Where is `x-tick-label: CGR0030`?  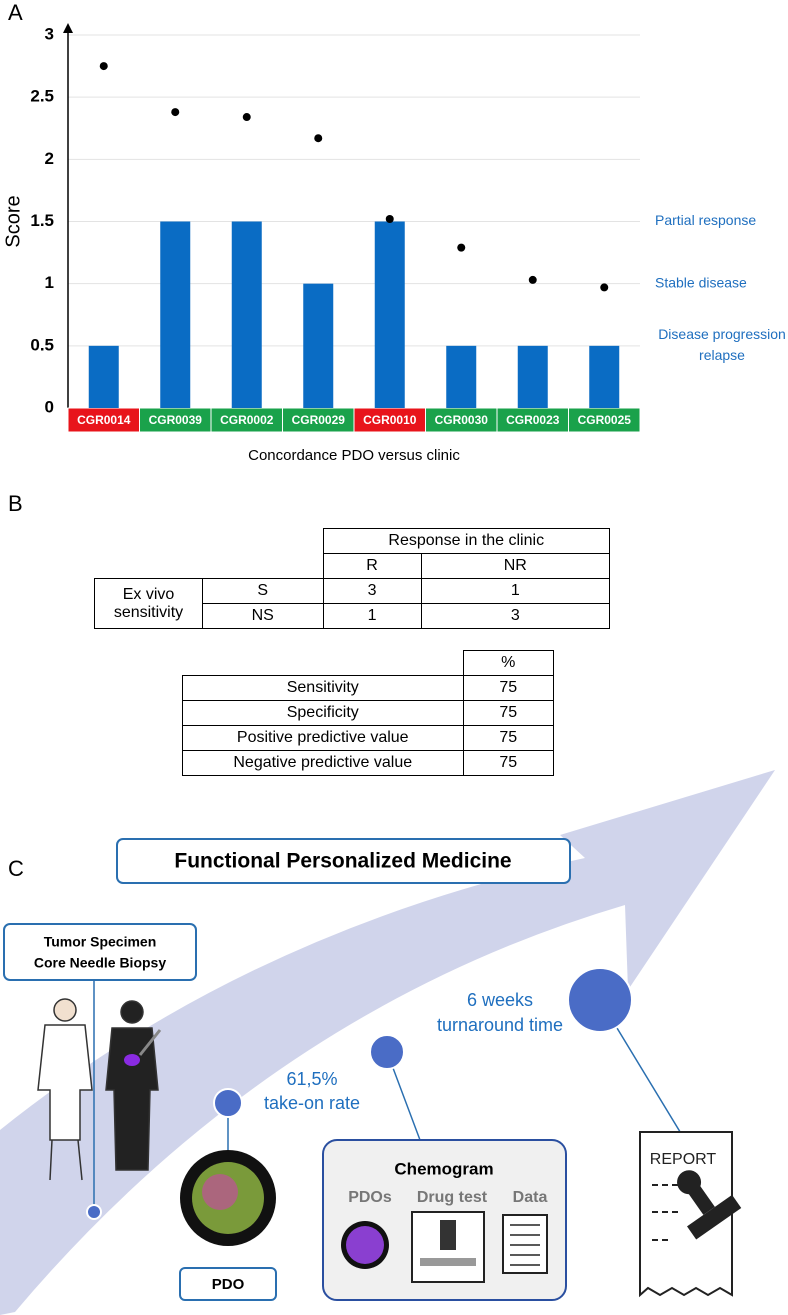 x-tick-label: CGR0030 is located at coordinates (462, 420).